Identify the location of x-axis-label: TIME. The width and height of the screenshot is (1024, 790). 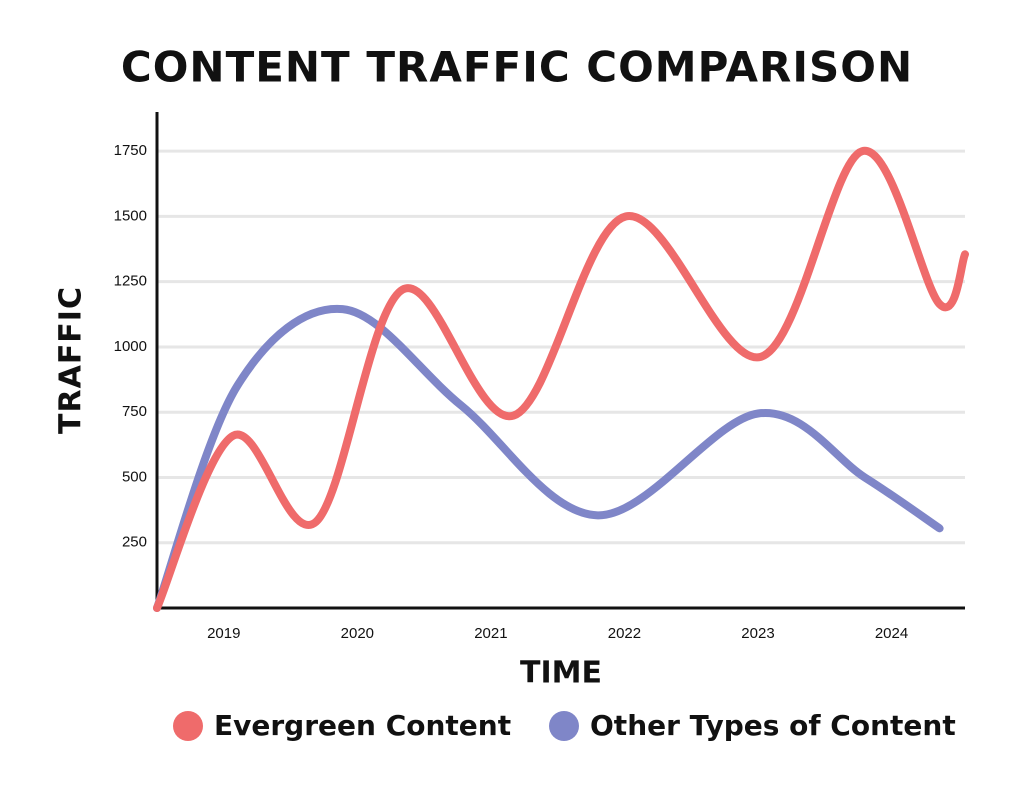
(561, 673).